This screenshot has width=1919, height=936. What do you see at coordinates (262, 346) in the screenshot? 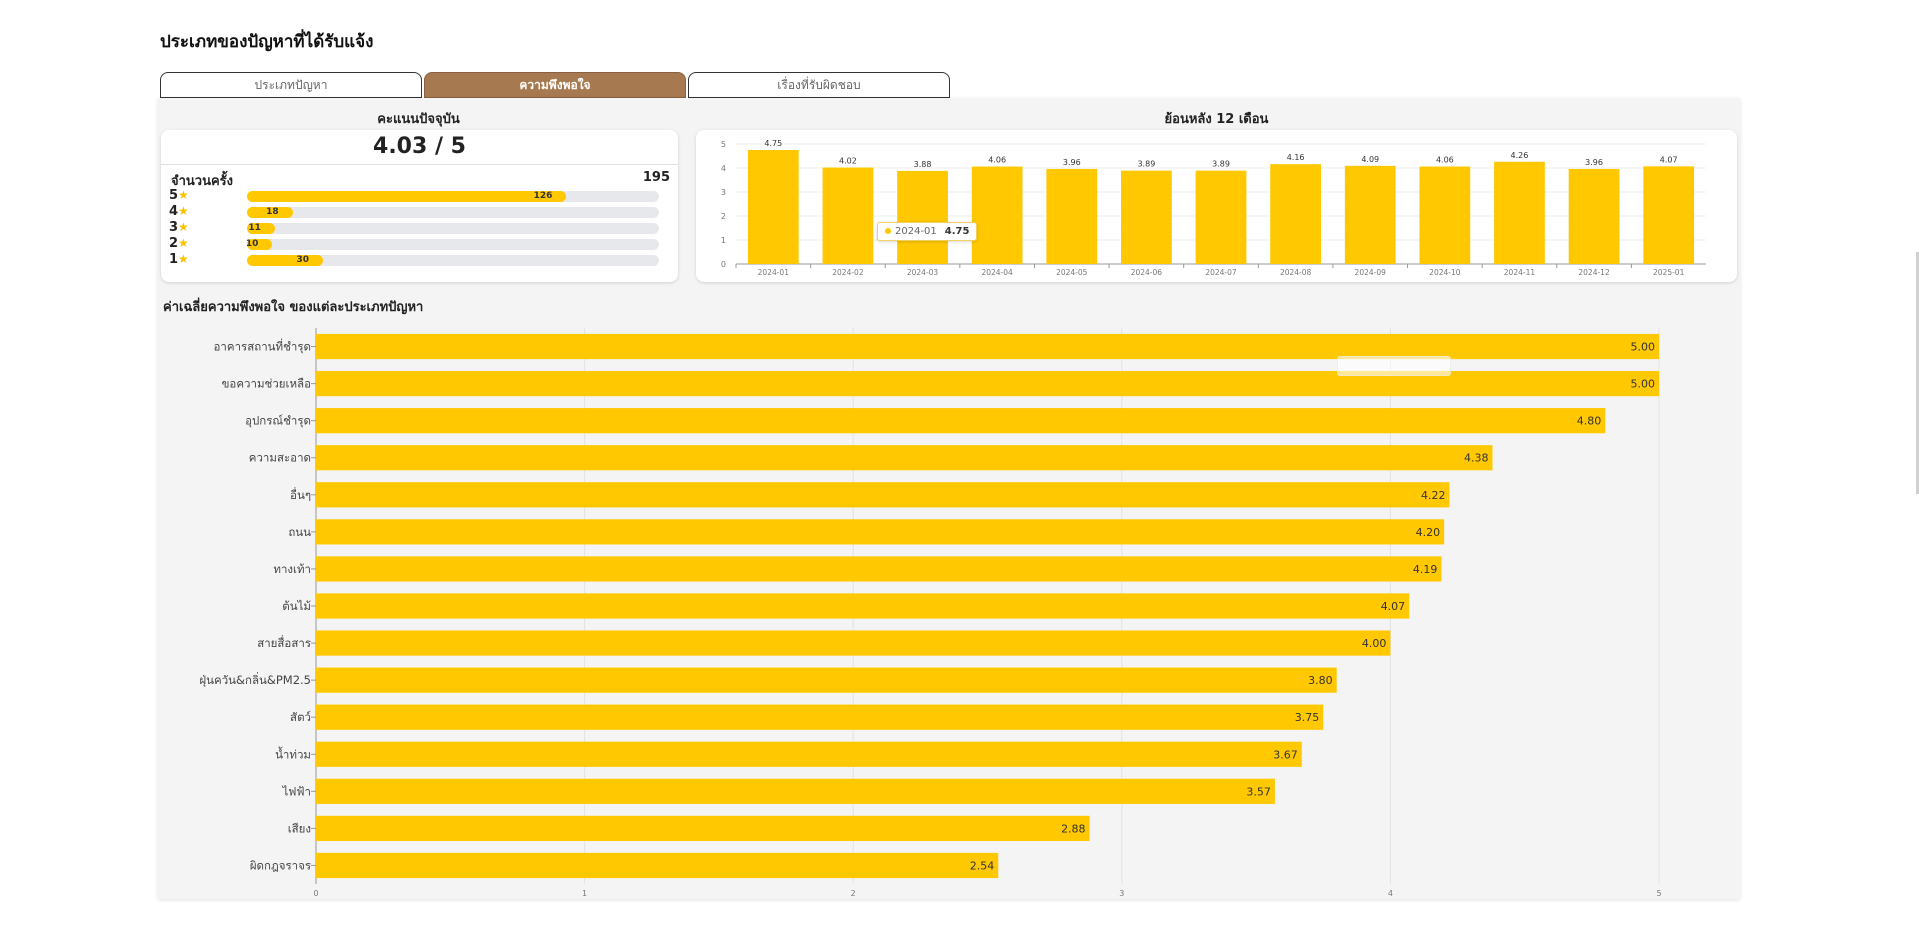
I see `y-tick-label: อาคารสถานที่ชำรุด` at bounding box center [262, 346].